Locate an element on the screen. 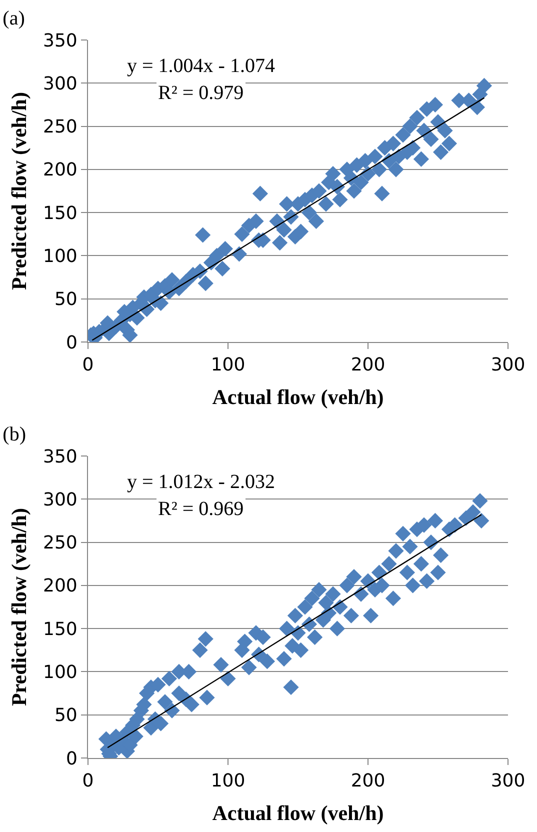 Image resolution: width=537 pixels, height=832 pixels. chart-title: (b) is located at coordinates (14, 434).